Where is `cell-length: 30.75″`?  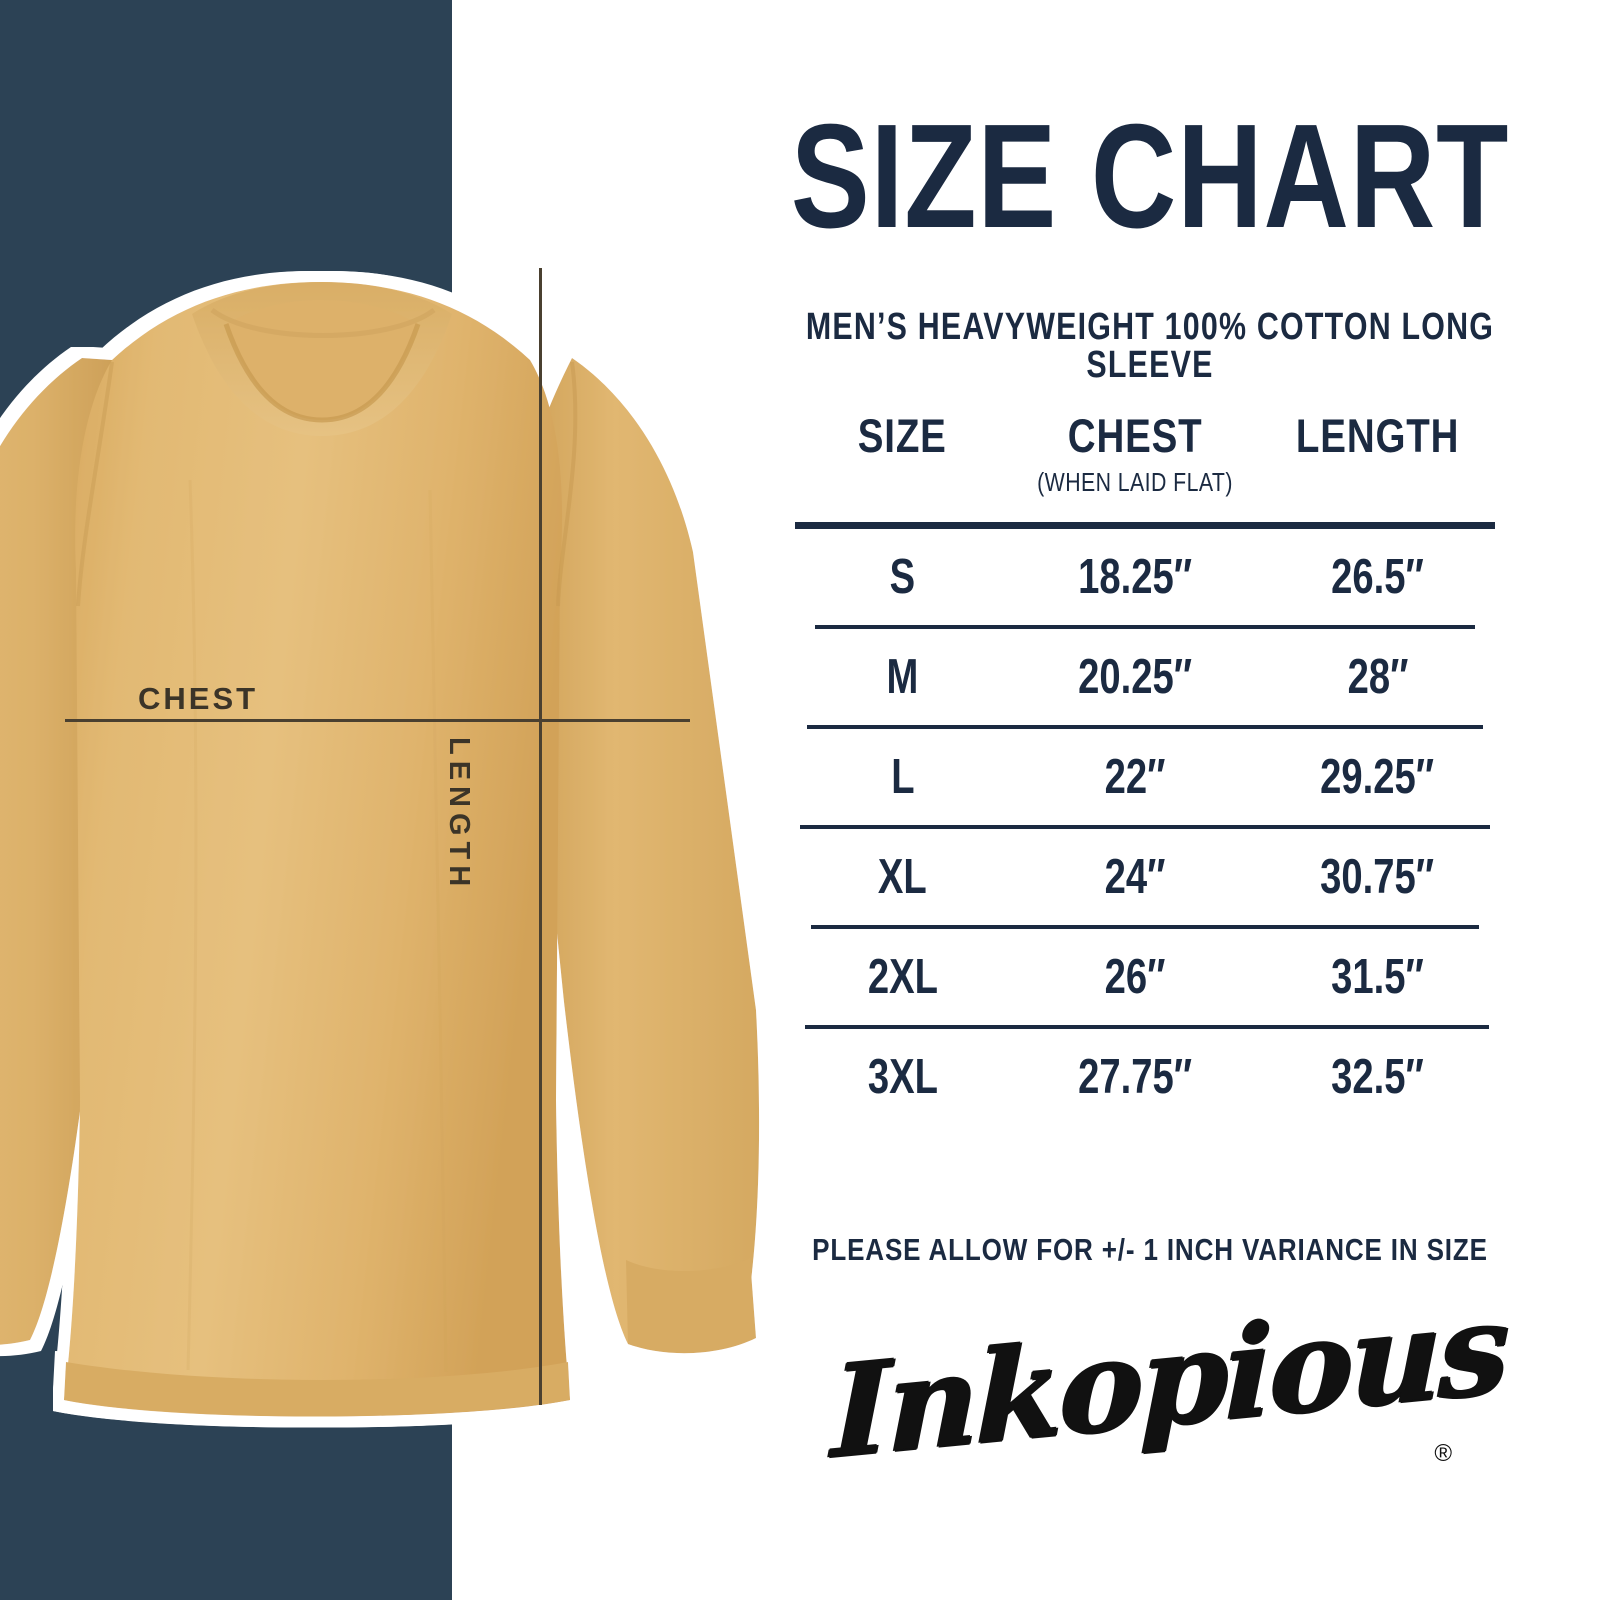
cell-length: 30.75″ is located at coordinates (1377, 876).